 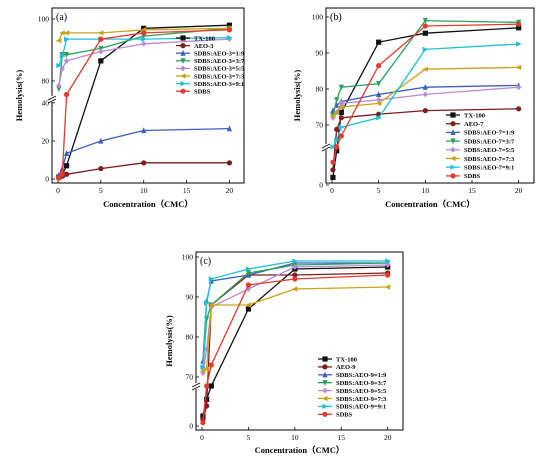 I want to click on legend-entry-label: AEO-7, so click(x=474, y=124).